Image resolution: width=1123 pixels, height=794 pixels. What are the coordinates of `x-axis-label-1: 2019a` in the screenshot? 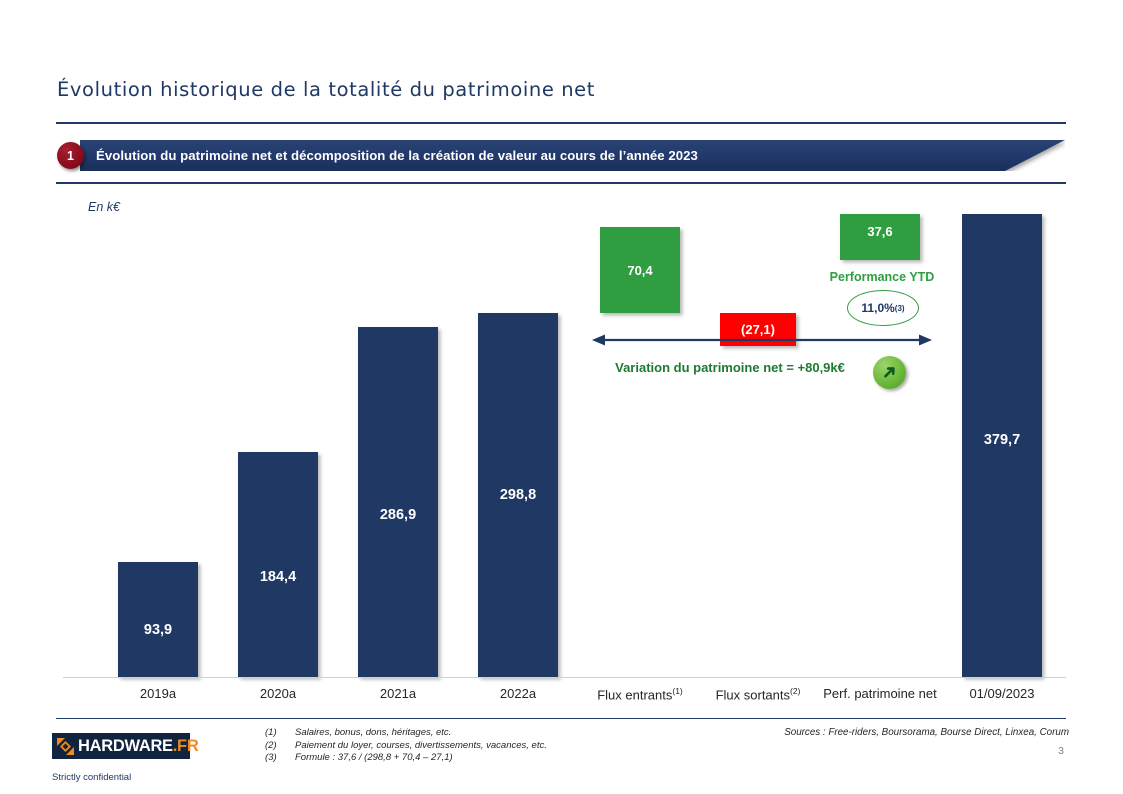 It's located at (158, 693).